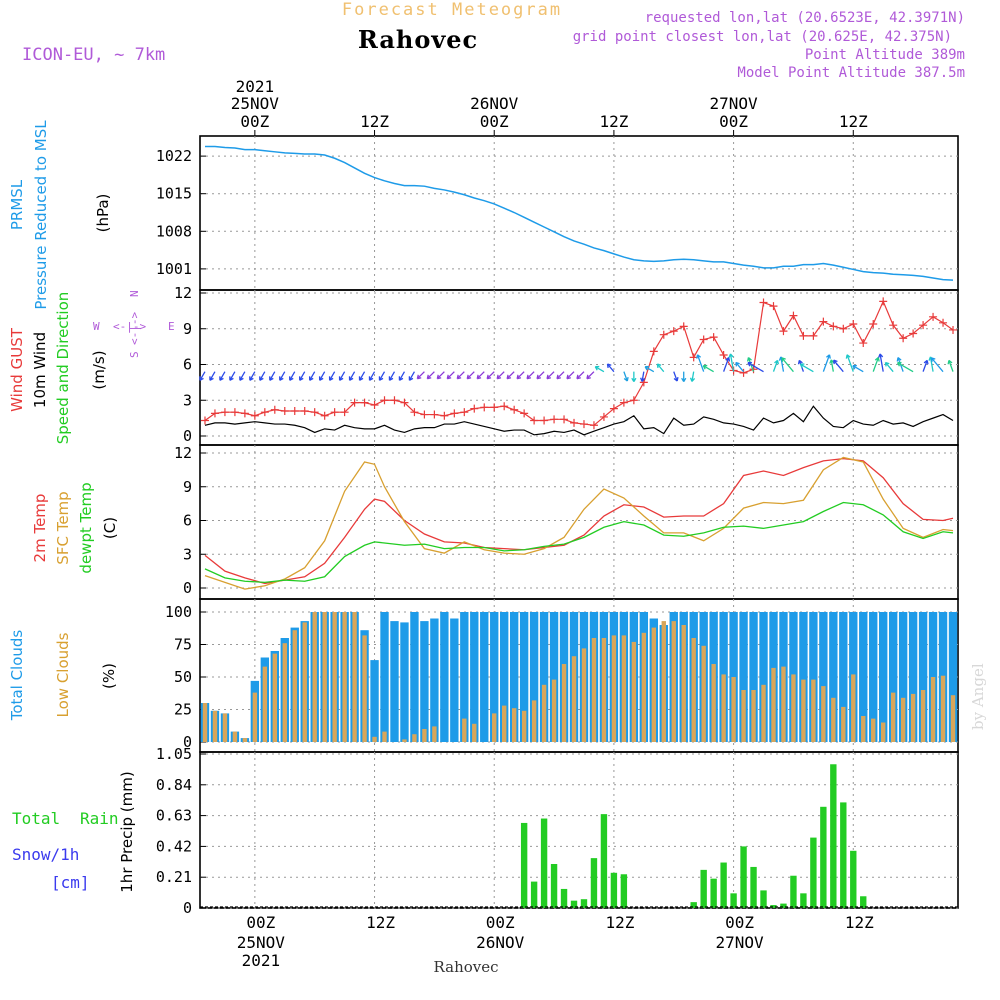 The height and width of the screenshot is (1000, 1000). I want to click on top-year-label: 2021, so click(255, 86).